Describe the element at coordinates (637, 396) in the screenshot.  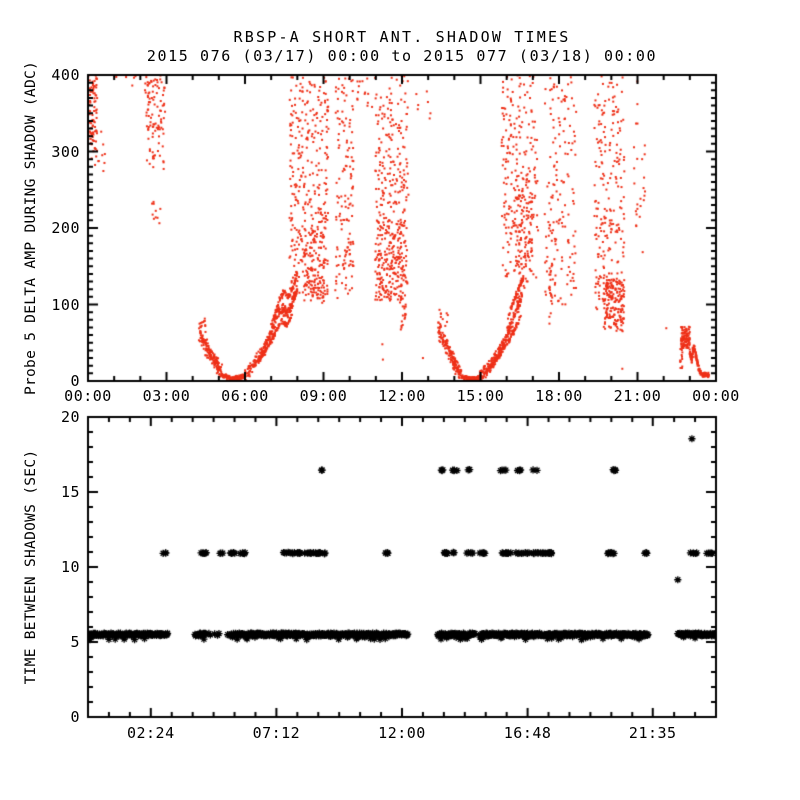
I see `top-panel-x-tick-label: 21:00` at that location.